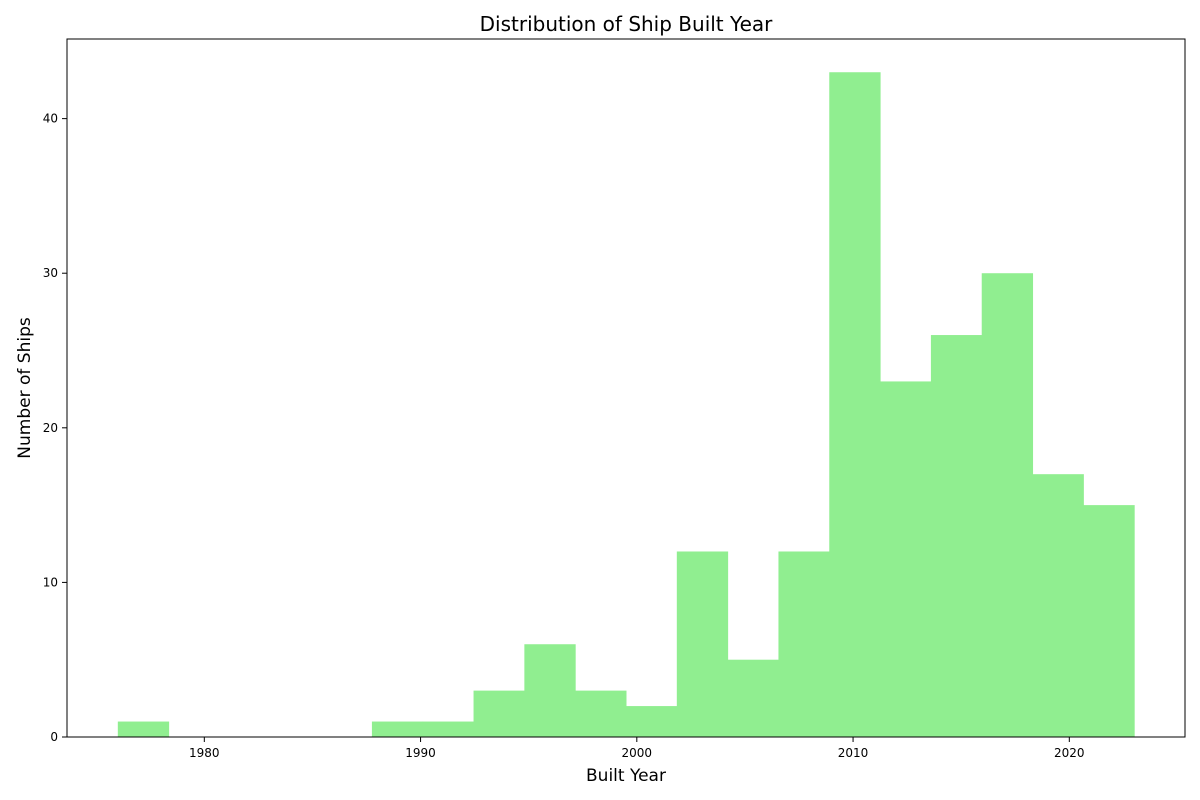 The width and height of the screenshot is (1200, 800). What do you see at coordinates (54, 737) in the screenshot?
I see `y-tick-label: 0` at bounding box center [54, 737].